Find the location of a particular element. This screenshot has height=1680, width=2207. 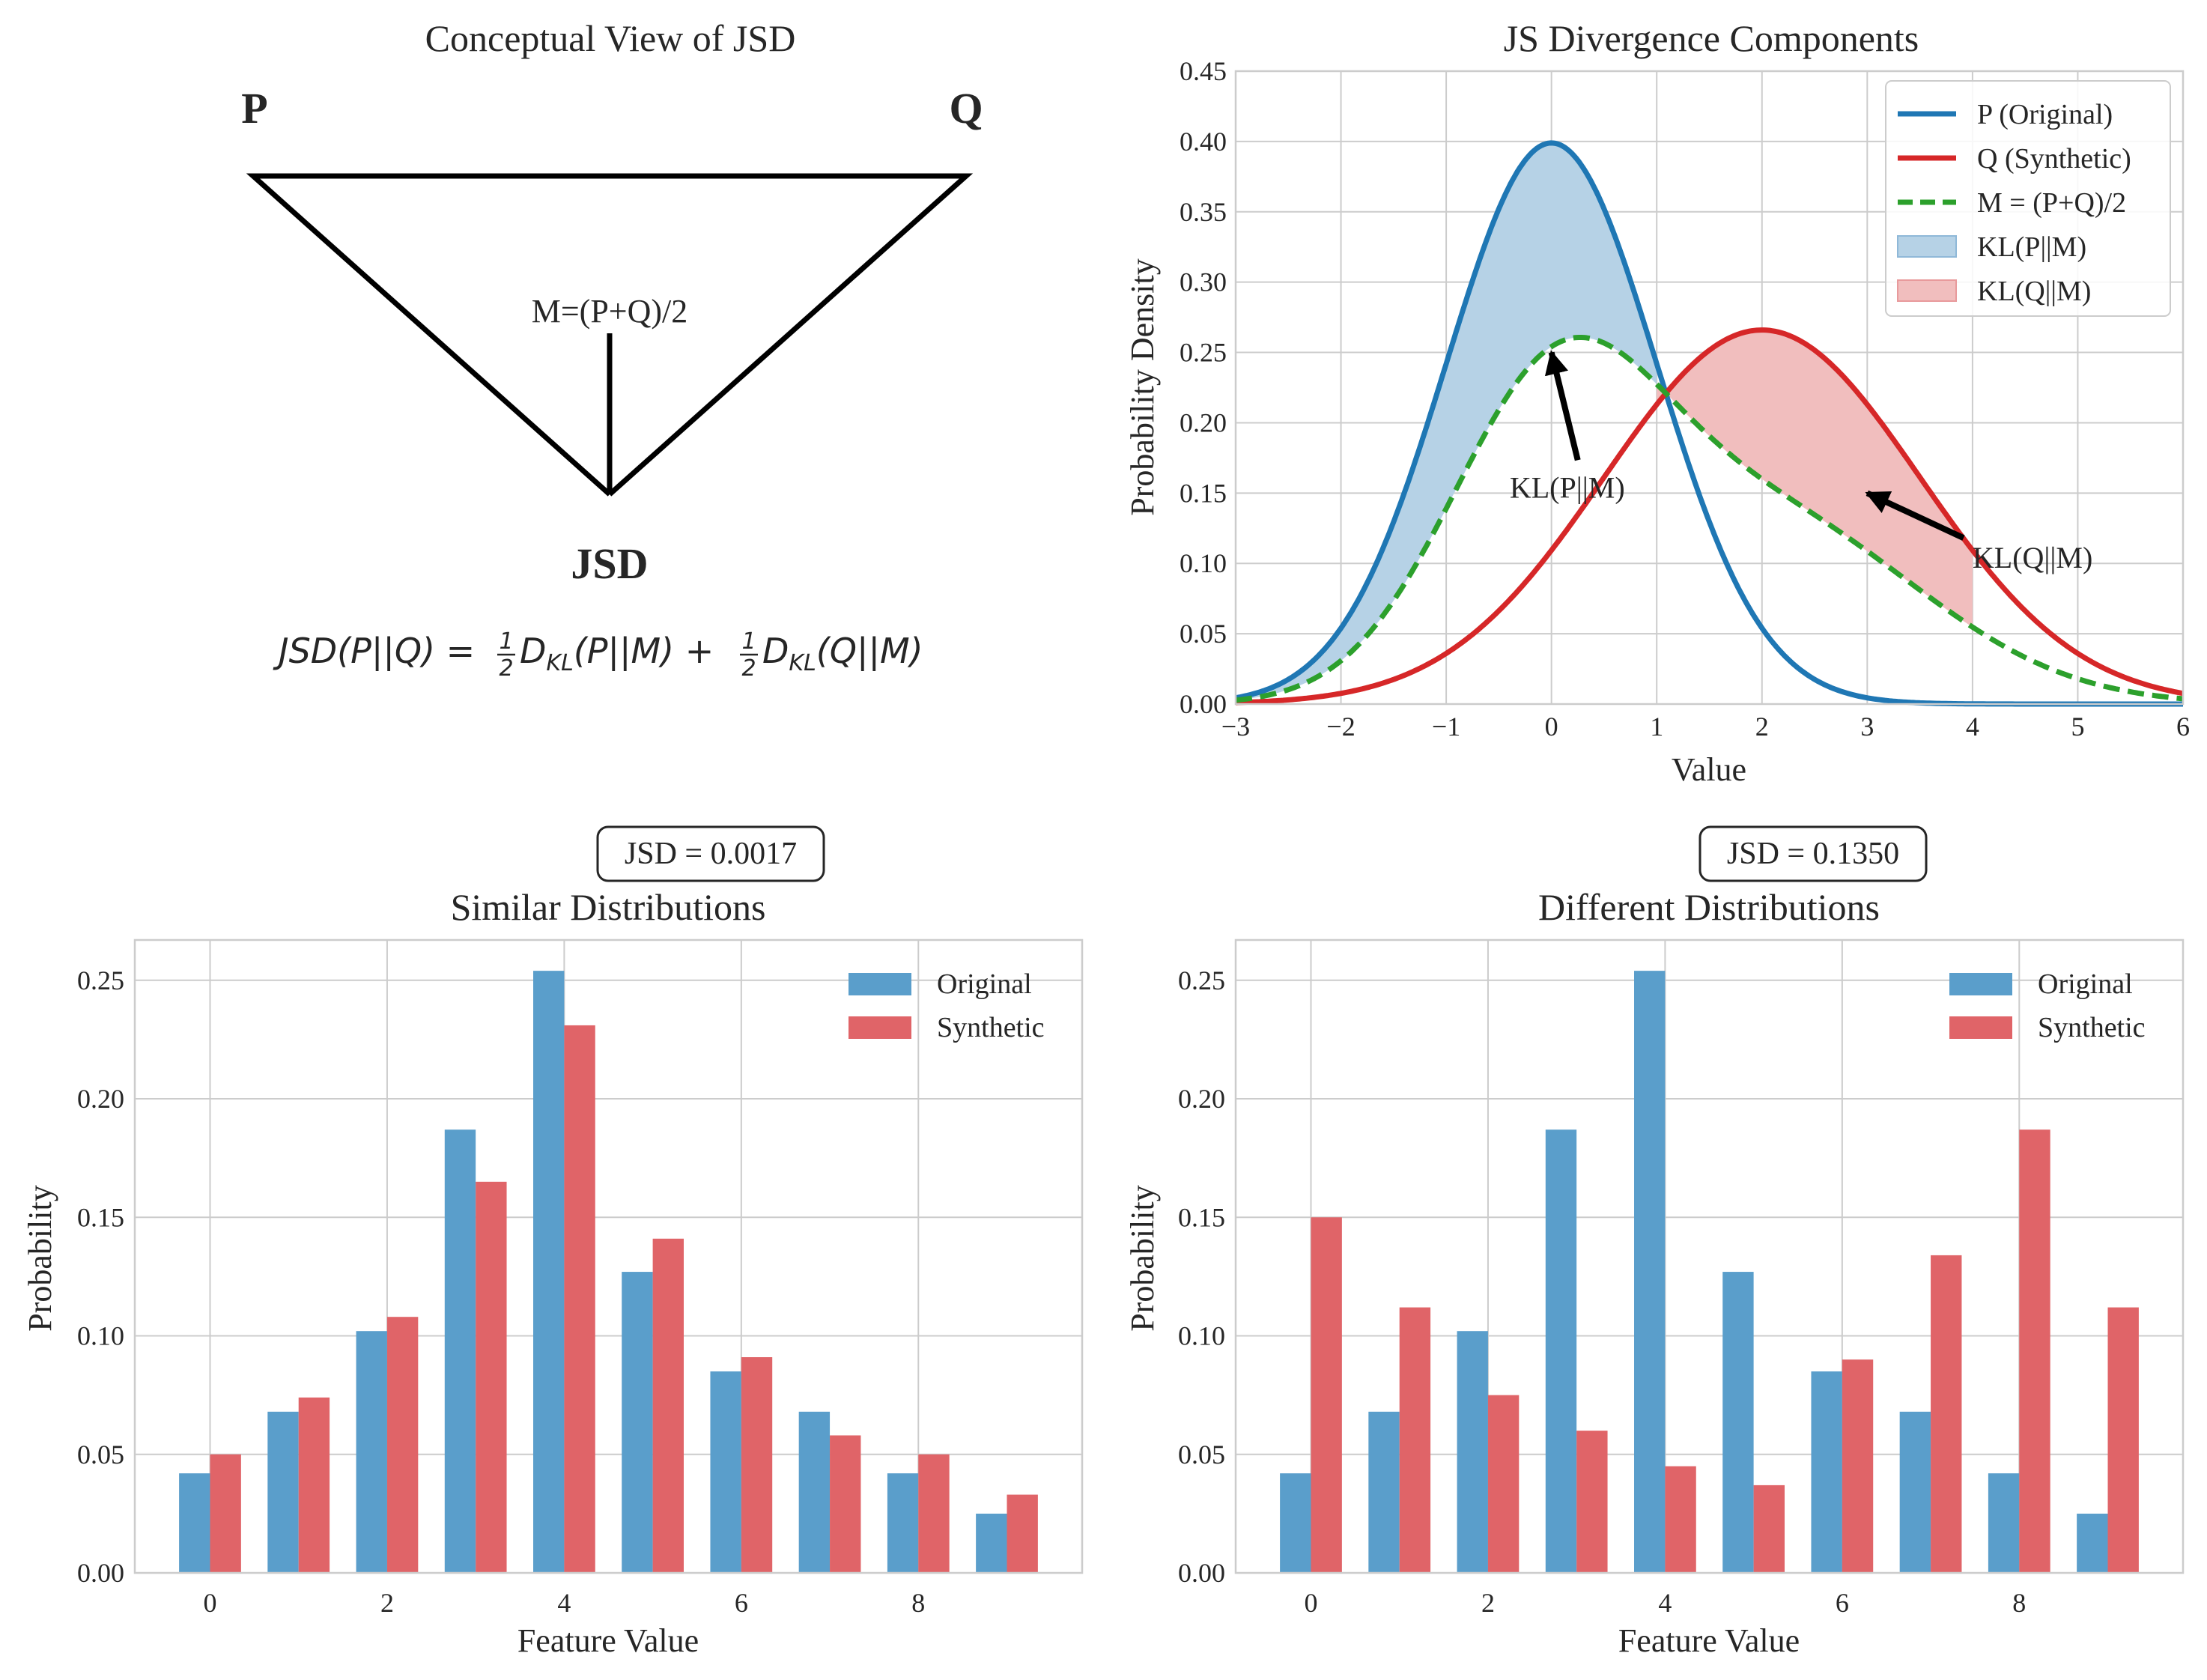

legend-label: P (Original) is located at coordinates (2045, 114).